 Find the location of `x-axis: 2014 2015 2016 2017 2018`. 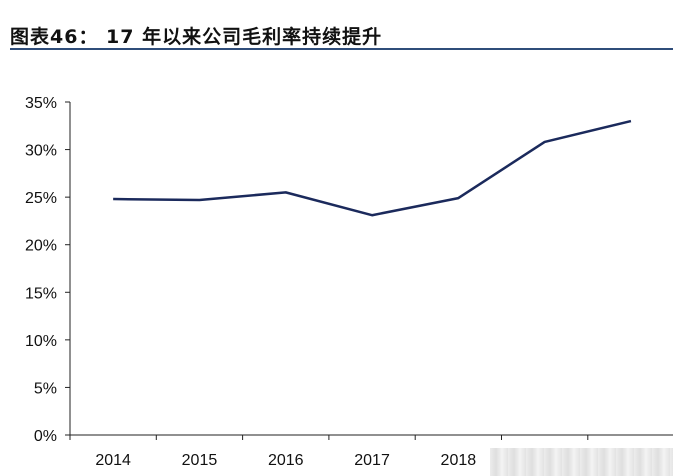

x-axis: 2014 2015 2016 2017 2018 is located at coordinates (371, 451).